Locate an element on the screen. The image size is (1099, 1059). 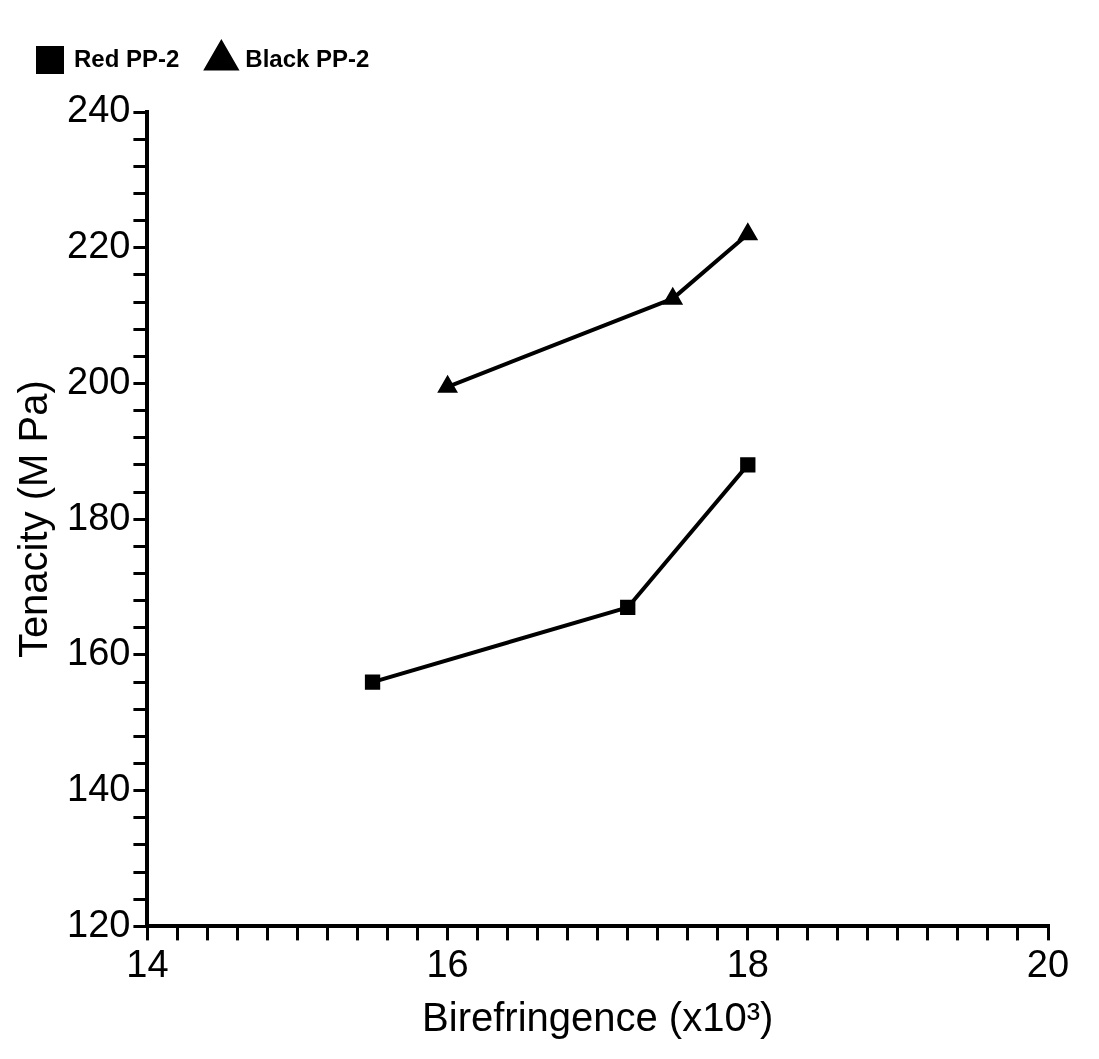
y-tick-label: 140 is located at coordinates (99, 788).